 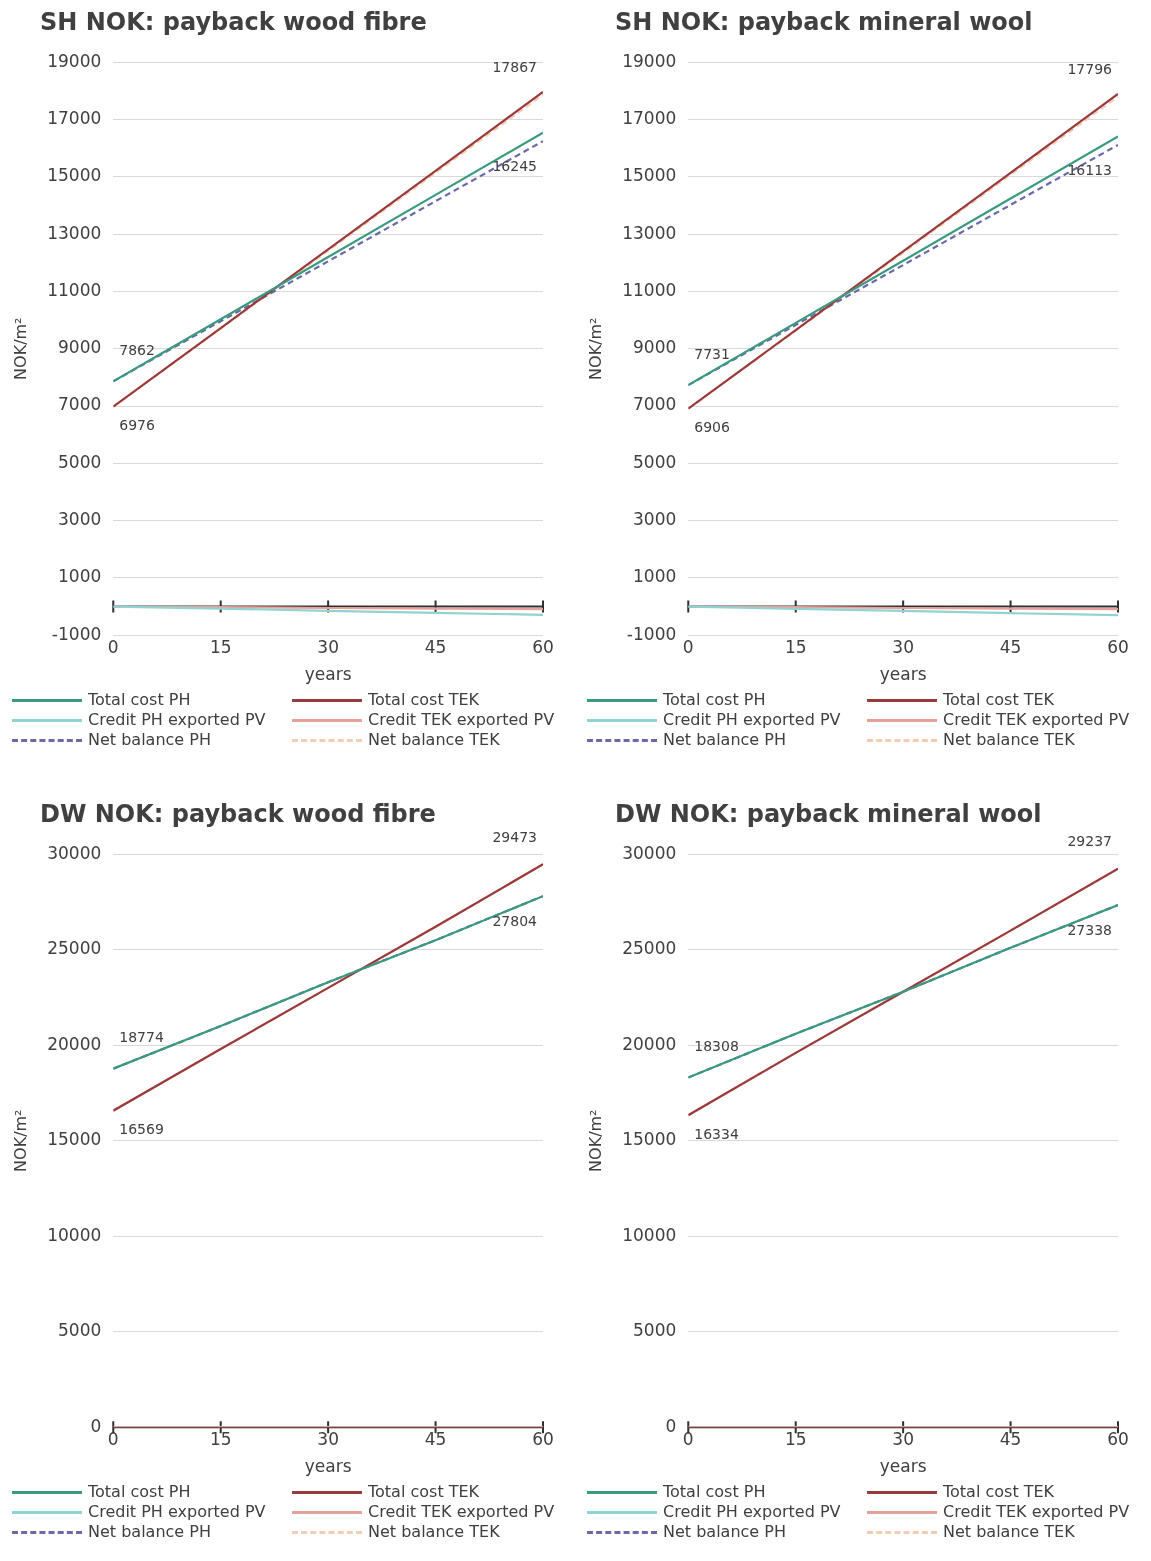 What do you see at coordinates (1089, 169) in the screenshot?
I see `data-label: 16113` at bounding box center [1089, 169].